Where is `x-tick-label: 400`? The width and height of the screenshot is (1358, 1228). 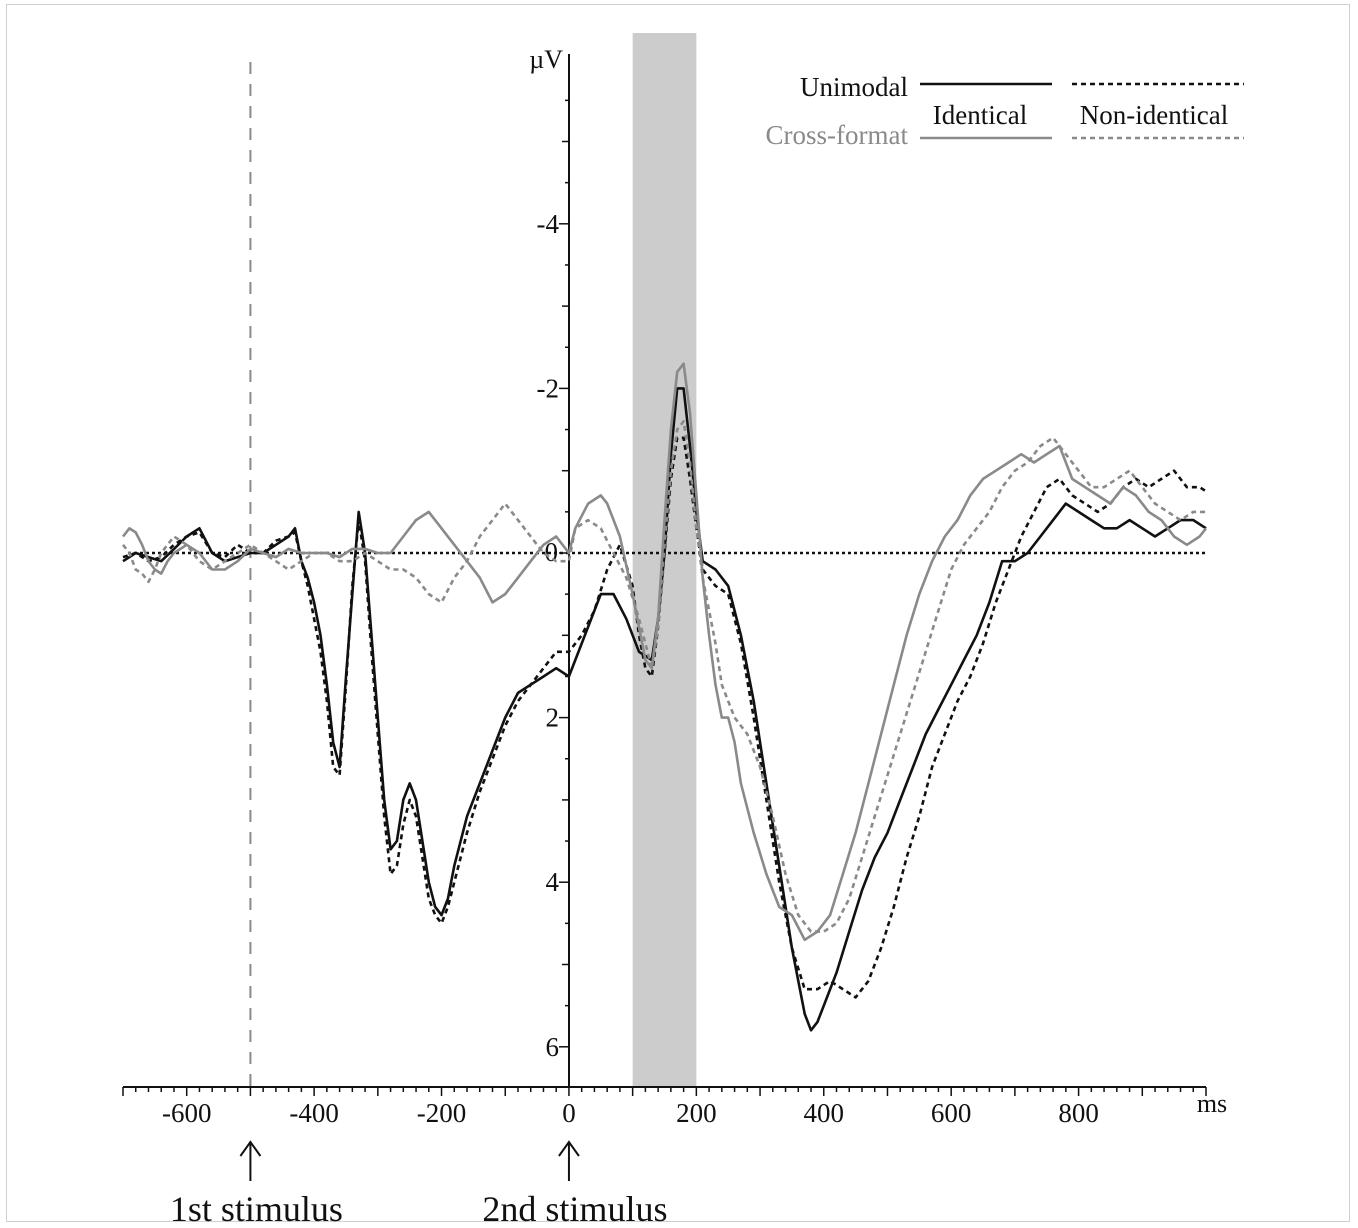
x-tick-label: 400 is located at coordinates (824, 1113).